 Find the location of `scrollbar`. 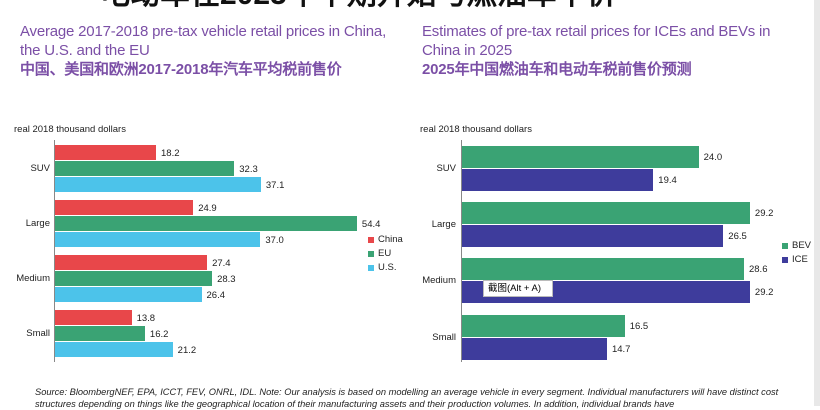

scrollbar is located at coordinates (817, 203).